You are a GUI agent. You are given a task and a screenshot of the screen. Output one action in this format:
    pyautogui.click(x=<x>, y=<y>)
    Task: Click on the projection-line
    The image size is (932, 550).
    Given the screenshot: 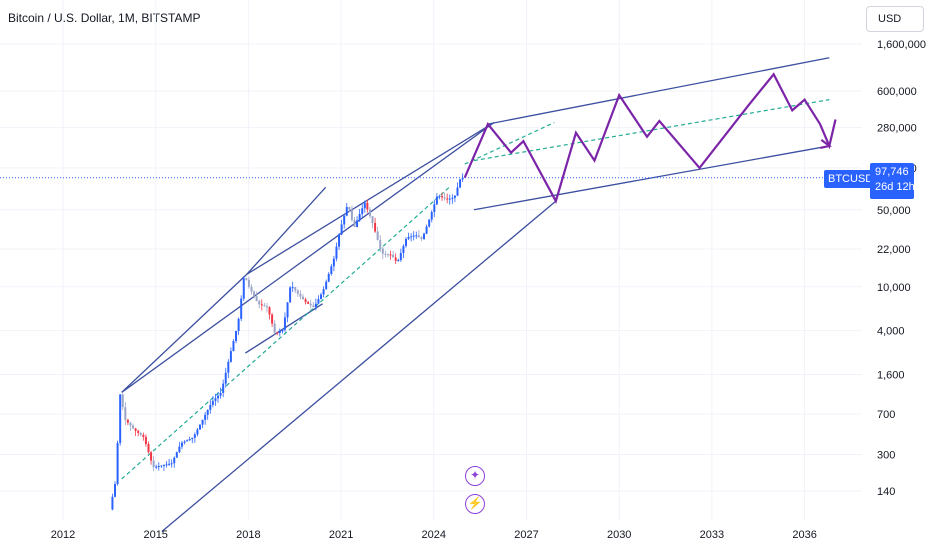 What is the action you would take?
    pyautogui.click(x=650, y=138)
    